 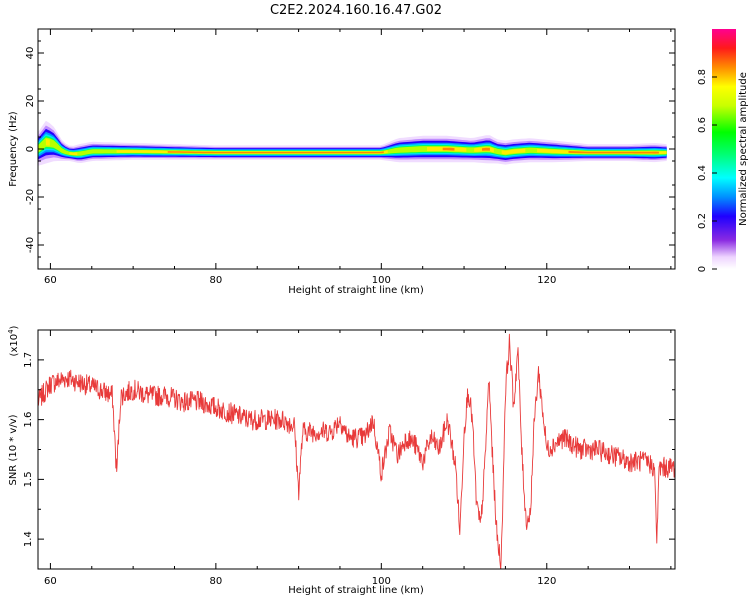 What do you see at coordinates (28, 360) in the screenshot?
I see `y-tick-label: 1.7` at bounding box center [28, 360].